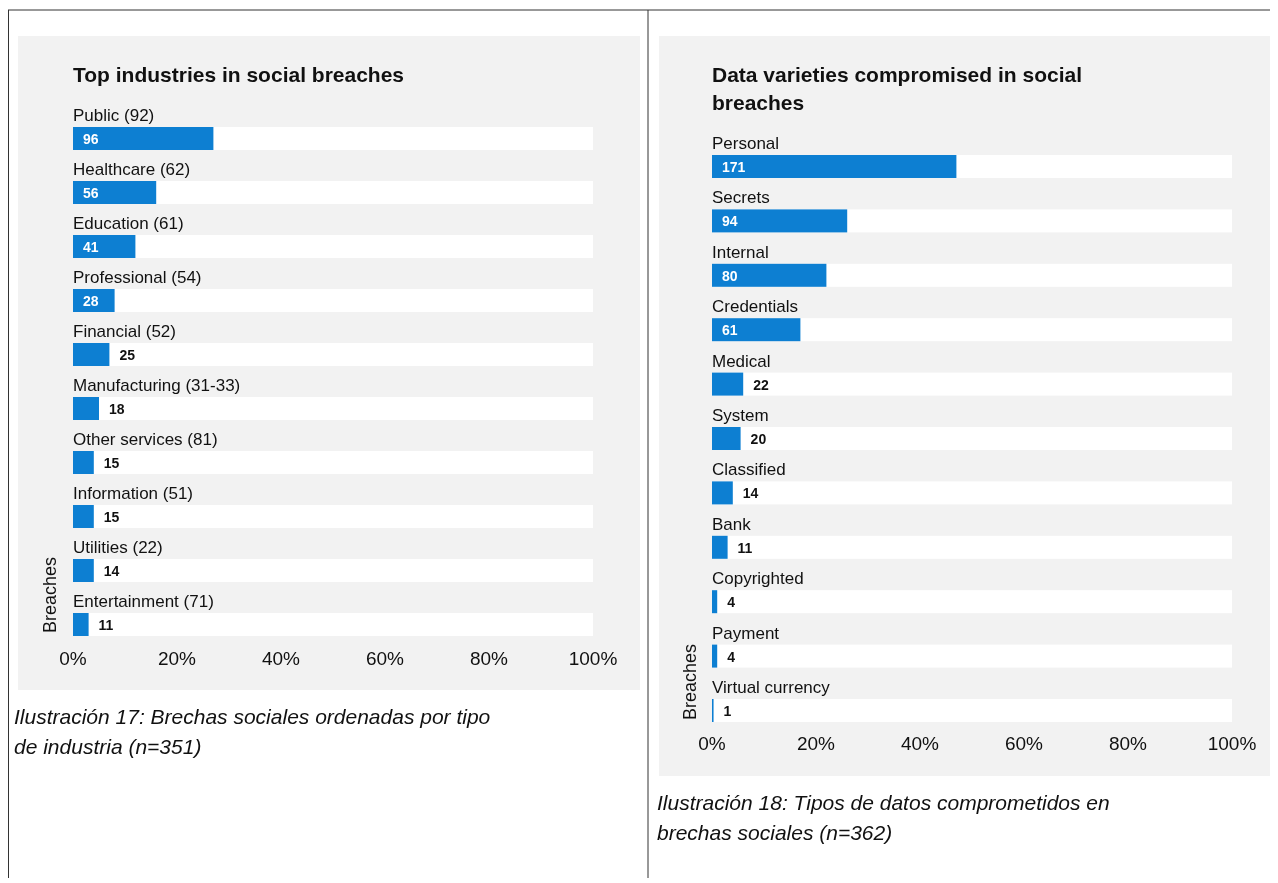 The image size is (1278, 883). Describe the element at coordinates (746, 633) in the screenshot. I see `y-tick-label: Payment` at that location.